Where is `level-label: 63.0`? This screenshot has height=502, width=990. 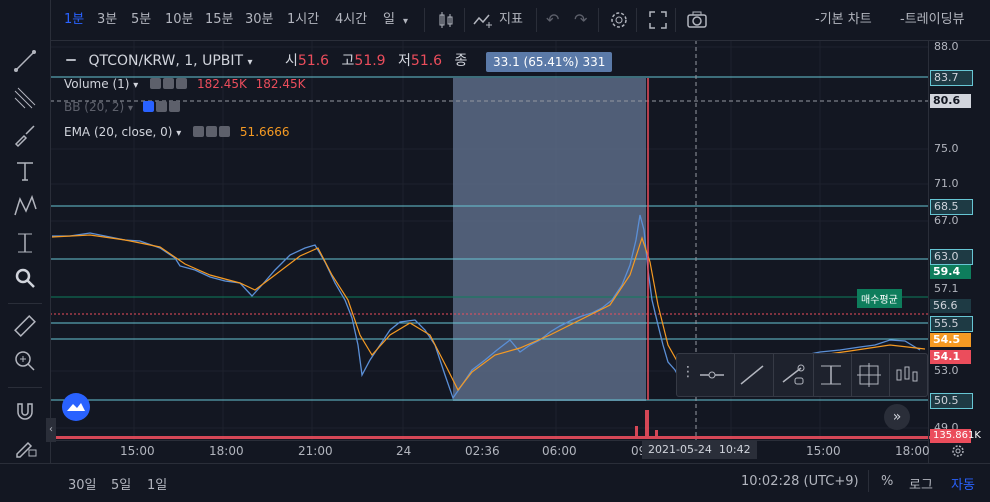 level-label: 63.0 is located at coordinates (951, 257).